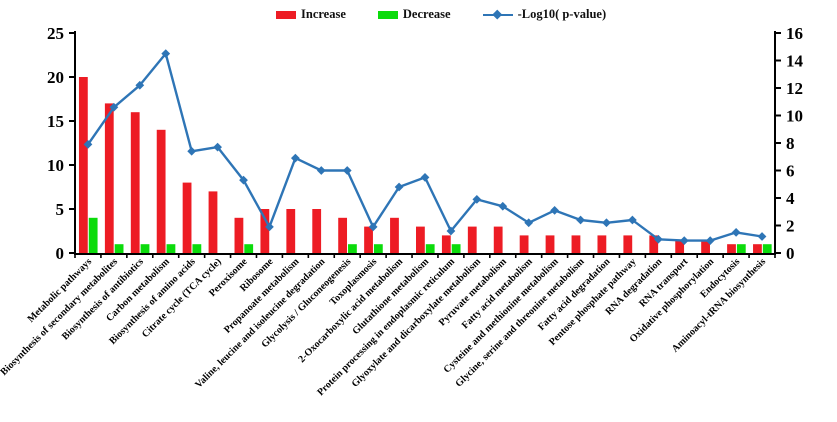 The width and height of the screenshot is (837, 422). I want to click on chart-legend: Increase Decrease -Log10( p-value), so click(441, 14).